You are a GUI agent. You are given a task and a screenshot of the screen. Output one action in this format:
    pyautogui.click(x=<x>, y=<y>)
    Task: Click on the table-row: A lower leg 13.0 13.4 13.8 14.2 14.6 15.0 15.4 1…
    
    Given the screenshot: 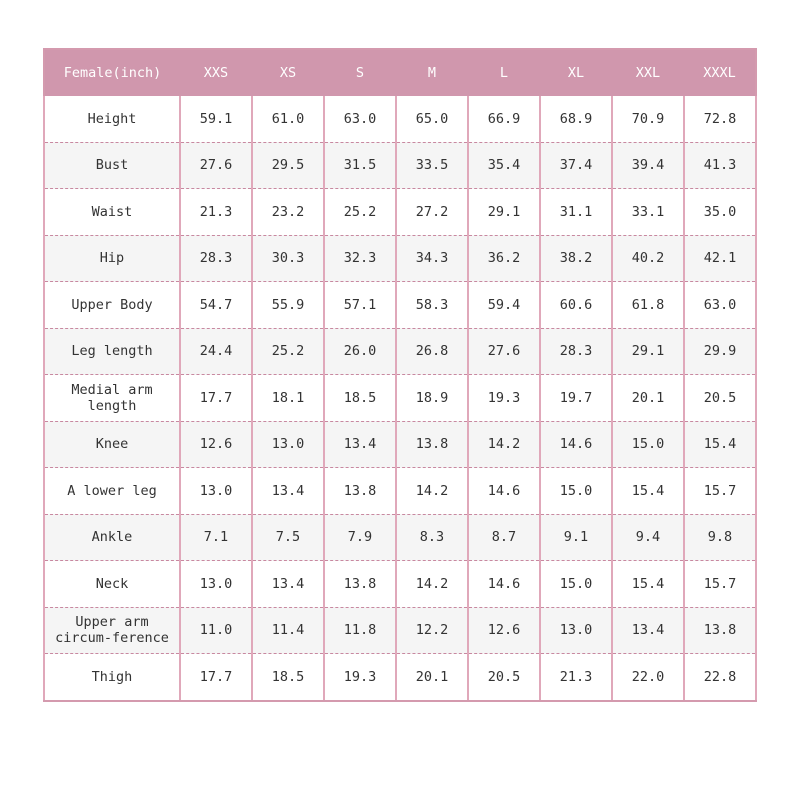 What is the action you would take?
    pyautogui.click(x=400, y=491)
    